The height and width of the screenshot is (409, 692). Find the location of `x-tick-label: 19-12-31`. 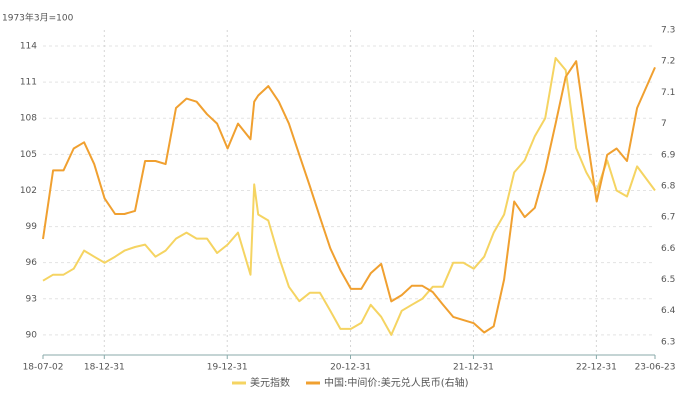

x-tick-label: 19-12-31 is located at coordinates (227, 368).